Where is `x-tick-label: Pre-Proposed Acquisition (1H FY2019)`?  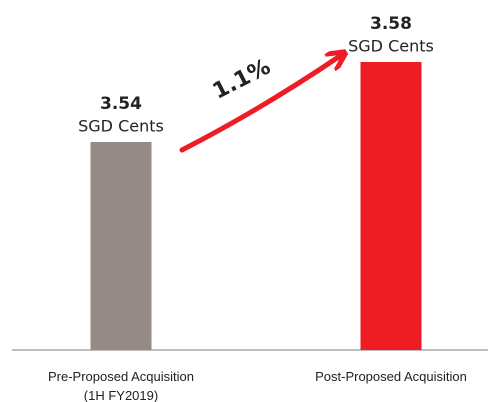 x-tick-label: Pre-Proposed Acquisition (1H FY2019) is located at coordinates (121, 385).